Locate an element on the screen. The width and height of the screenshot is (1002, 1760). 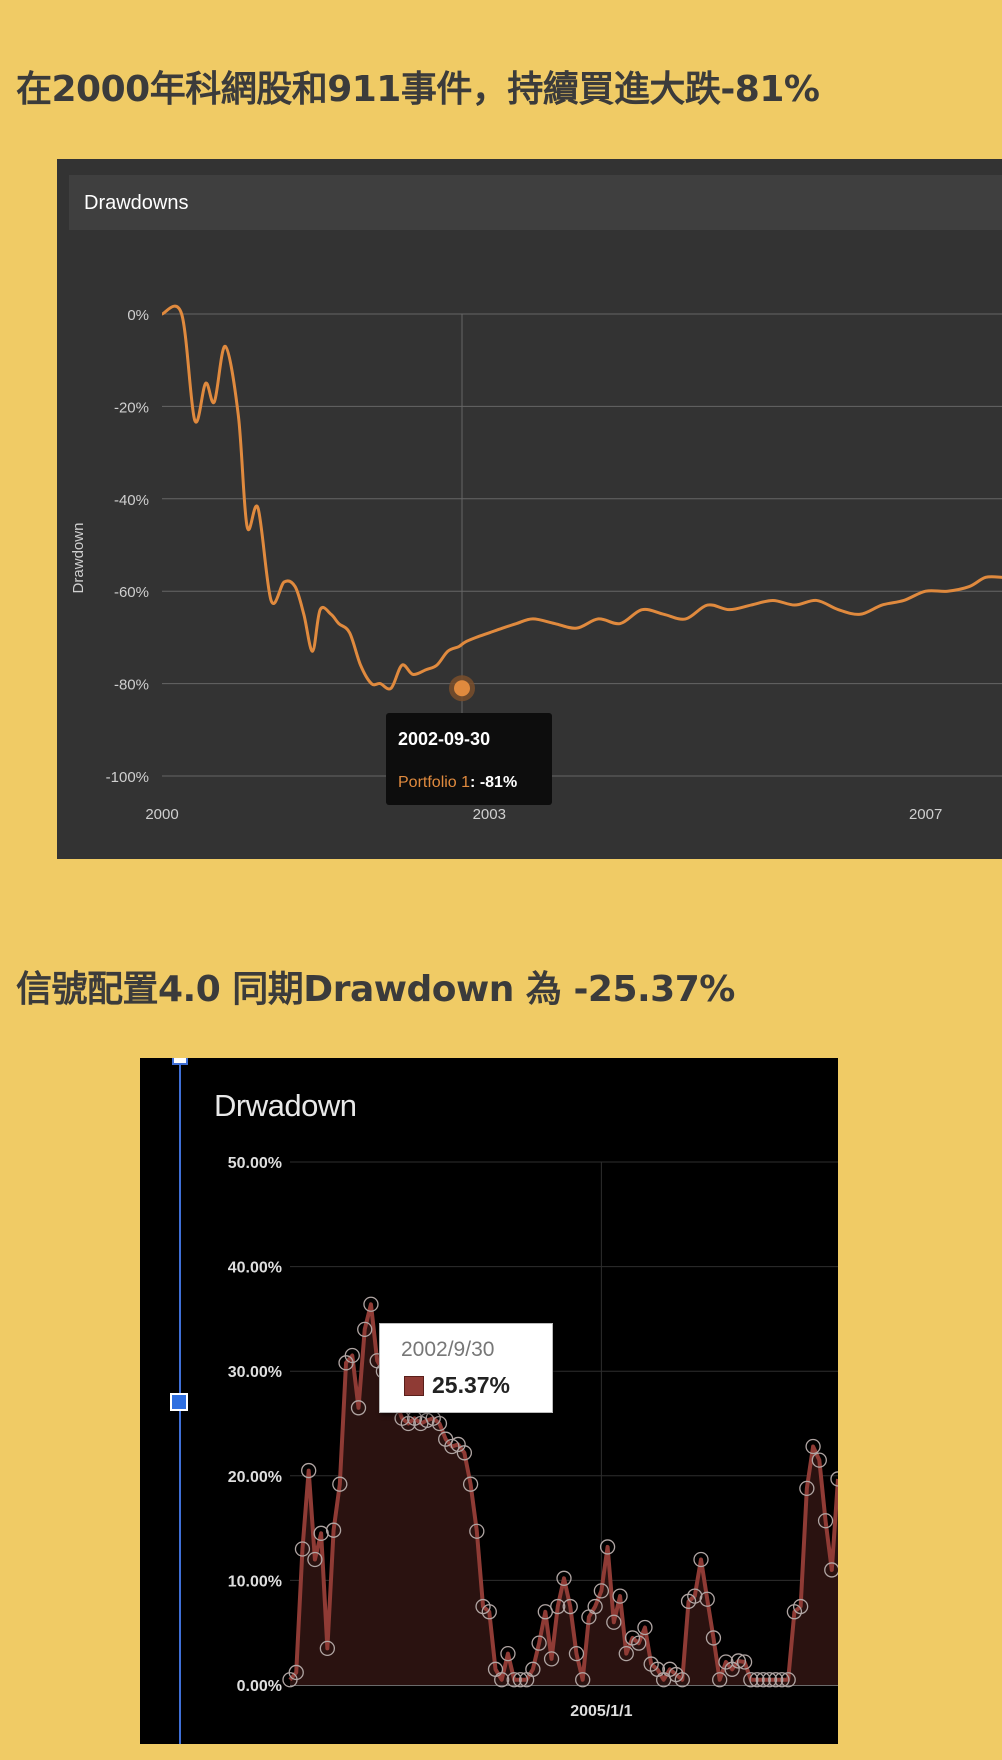
heading-first: 在2000年科網股和911事件，持續買進大跌-81% is located at coordinates (418, 89).